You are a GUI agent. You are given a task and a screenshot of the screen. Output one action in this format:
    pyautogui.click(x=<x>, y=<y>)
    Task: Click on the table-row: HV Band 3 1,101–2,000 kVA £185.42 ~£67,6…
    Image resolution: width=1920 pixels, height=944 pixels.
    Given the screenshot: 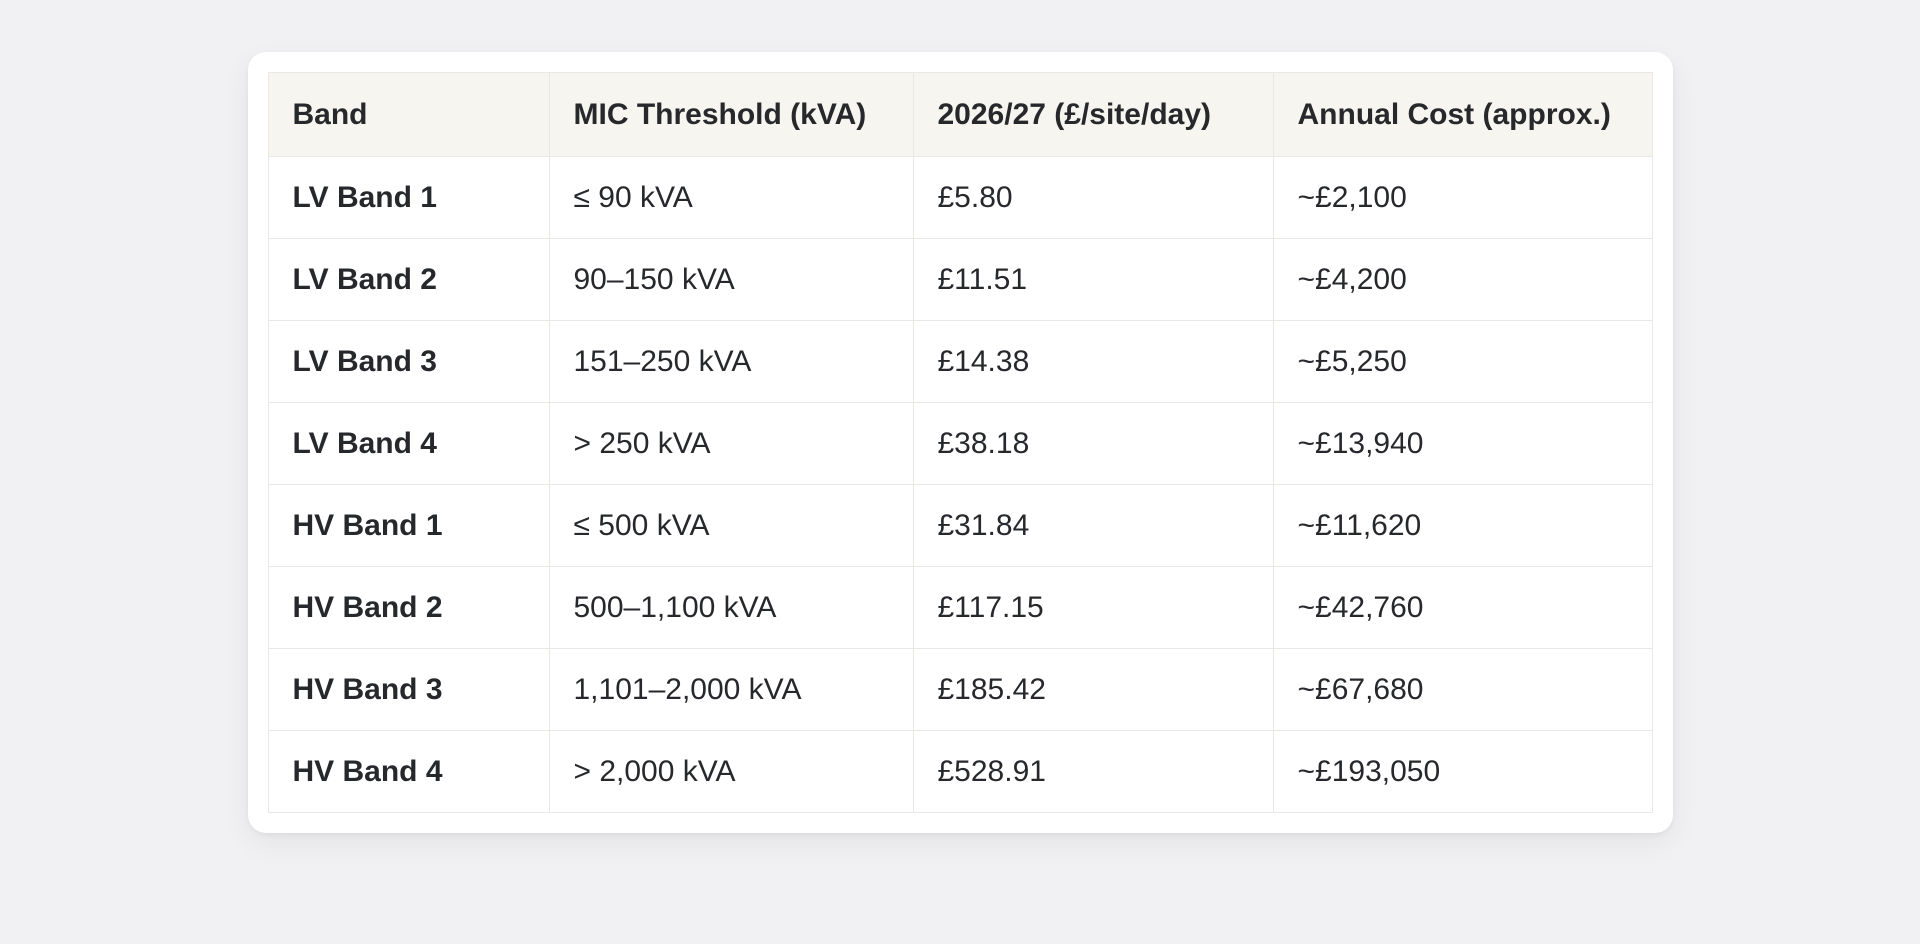 What is the action you would take?
    pyautogui.click(x=960, y=689)
    